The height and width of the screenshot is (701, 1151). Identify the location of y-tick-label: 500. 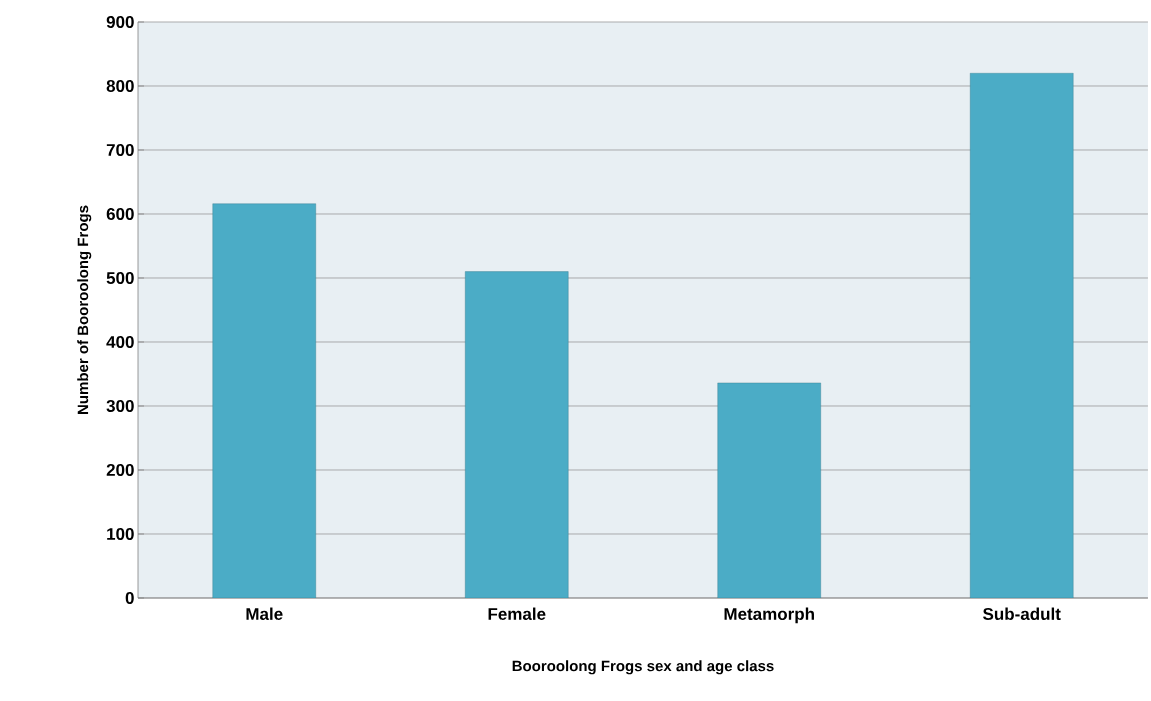
(120, 278).